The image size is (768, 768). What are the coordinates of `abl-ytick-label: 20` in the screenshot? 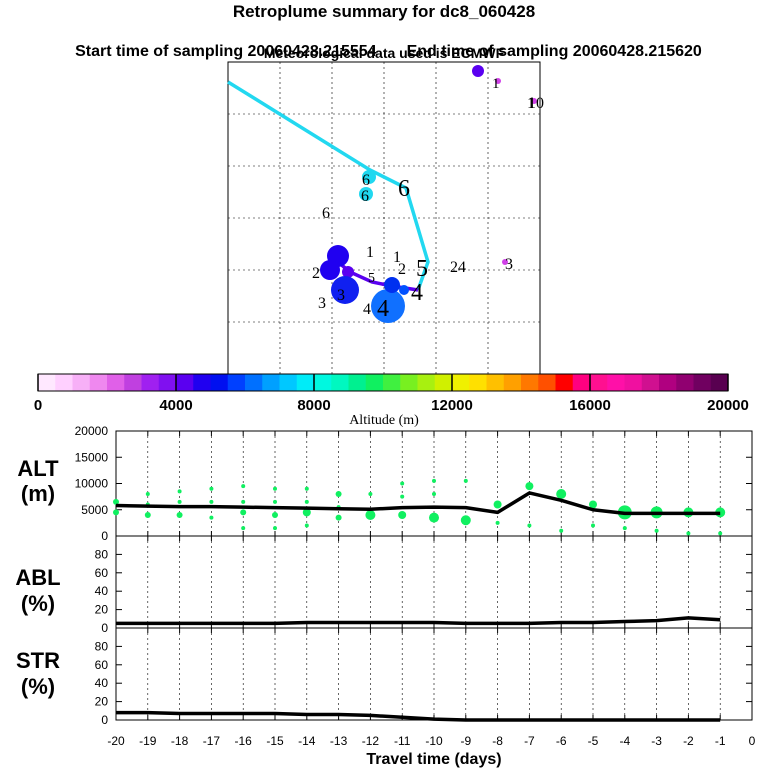 It's located at (102, 610).